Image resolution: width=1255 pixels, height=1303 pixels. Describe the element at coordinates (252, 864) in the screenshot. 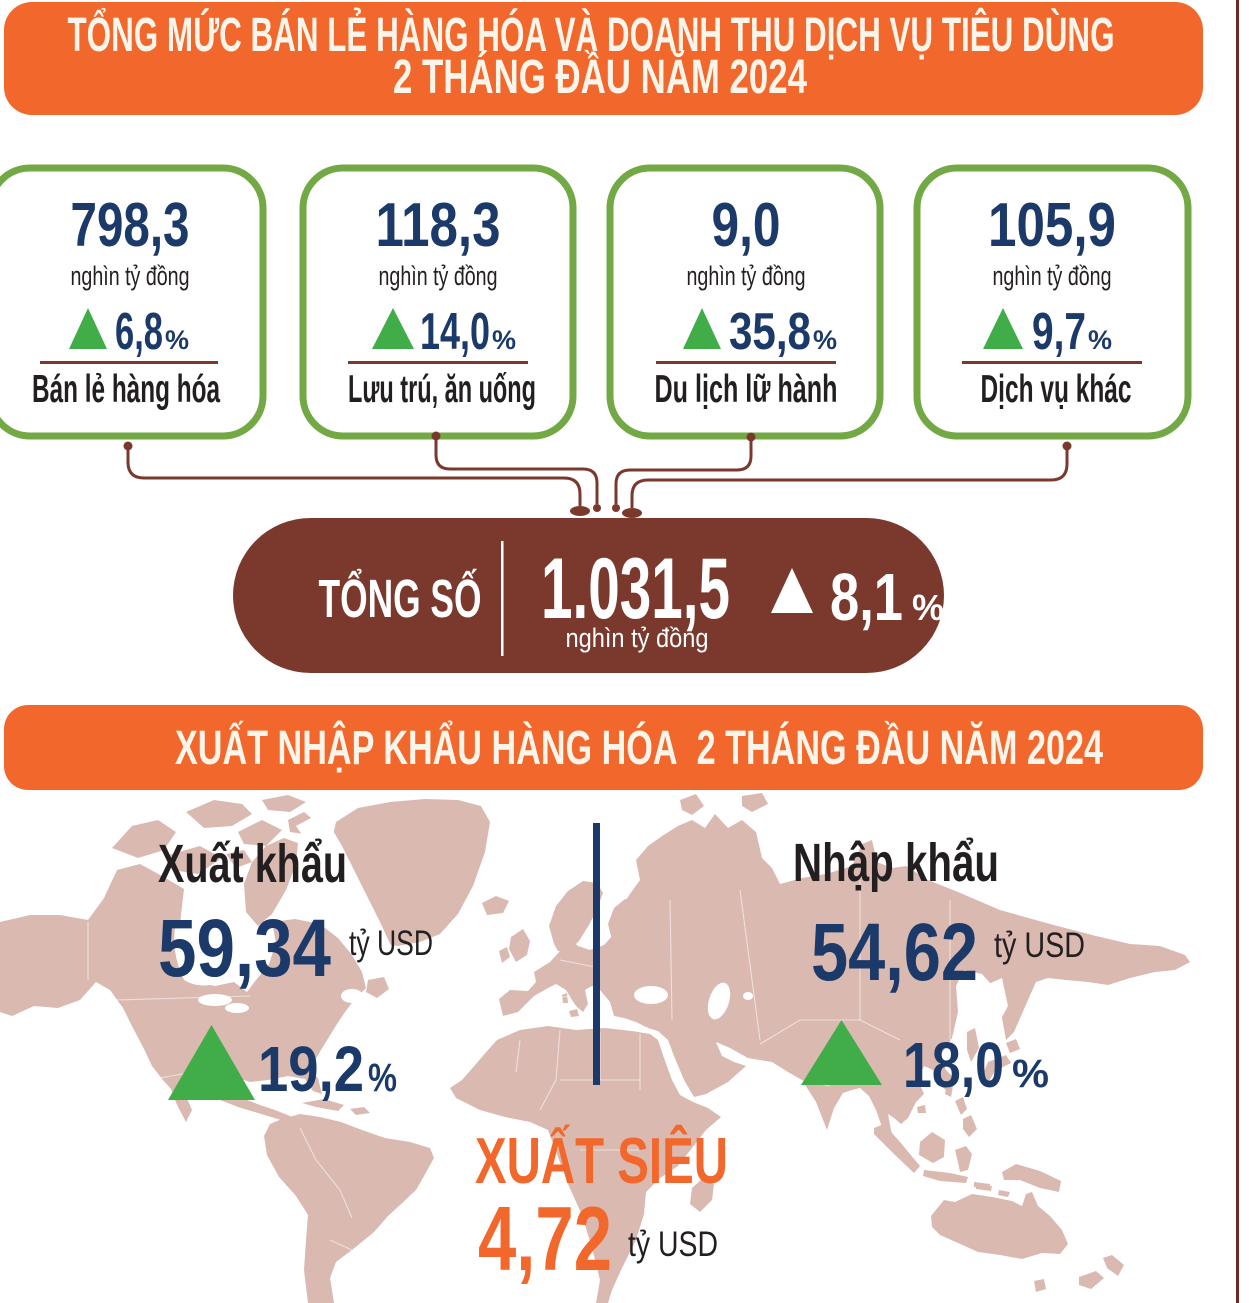

I see `svg-text: Xuất khẩu` at that location.